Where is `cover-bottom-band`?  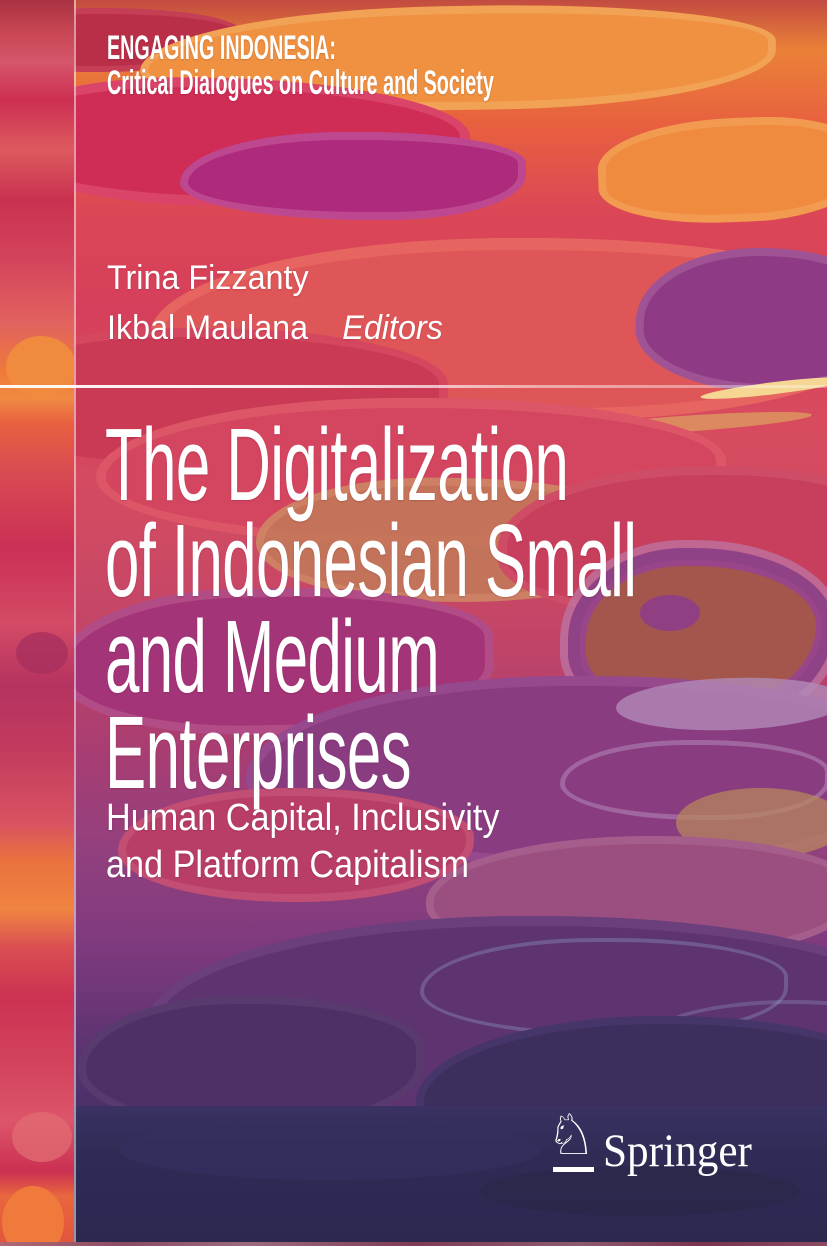
cover-bottom-band is located at coordinates (413, 1174).